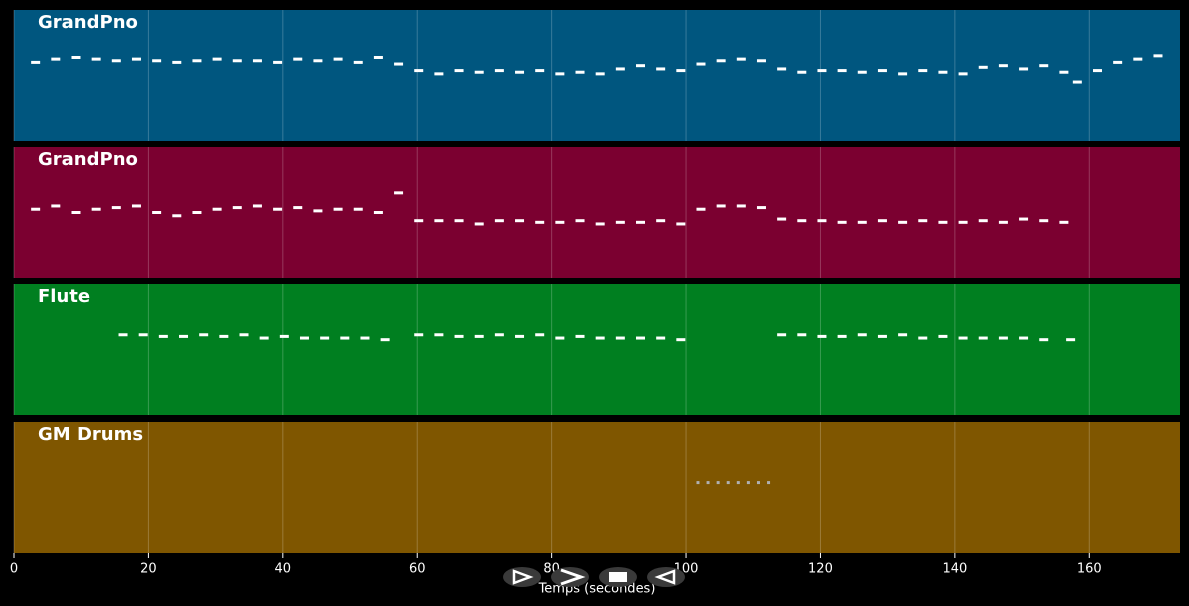 The height and width of the screenshot is (606, 1189). What do you see at coordinates (148, 569) in the screenshot?
I see `x-tick-label: 20` at bounding box center [148, 569].